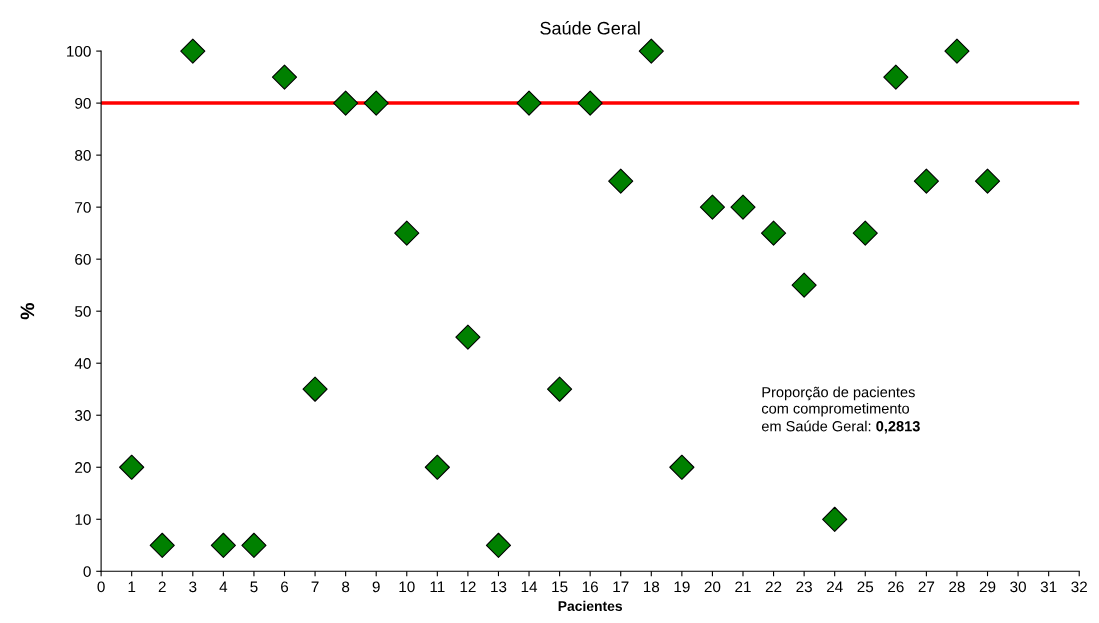 The image size is (1099, 623). Describe the element at coordinates (1048, 587) in the screenshot. I see `x-tick-label: 31` at that location.